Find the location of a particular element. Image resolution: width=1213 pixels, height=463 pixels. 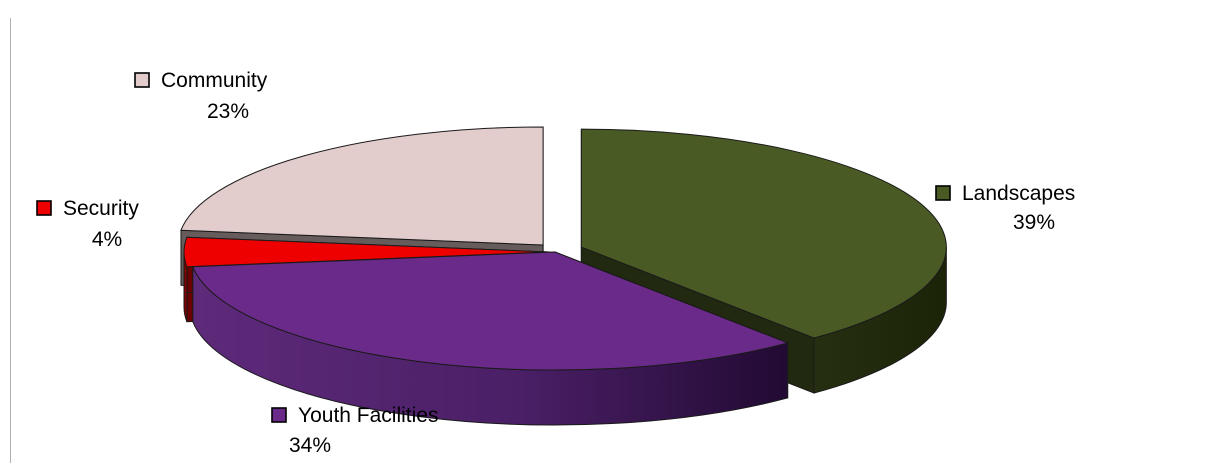

percent-label-youth-facilities: 34% is located at coordinates (310, 445).